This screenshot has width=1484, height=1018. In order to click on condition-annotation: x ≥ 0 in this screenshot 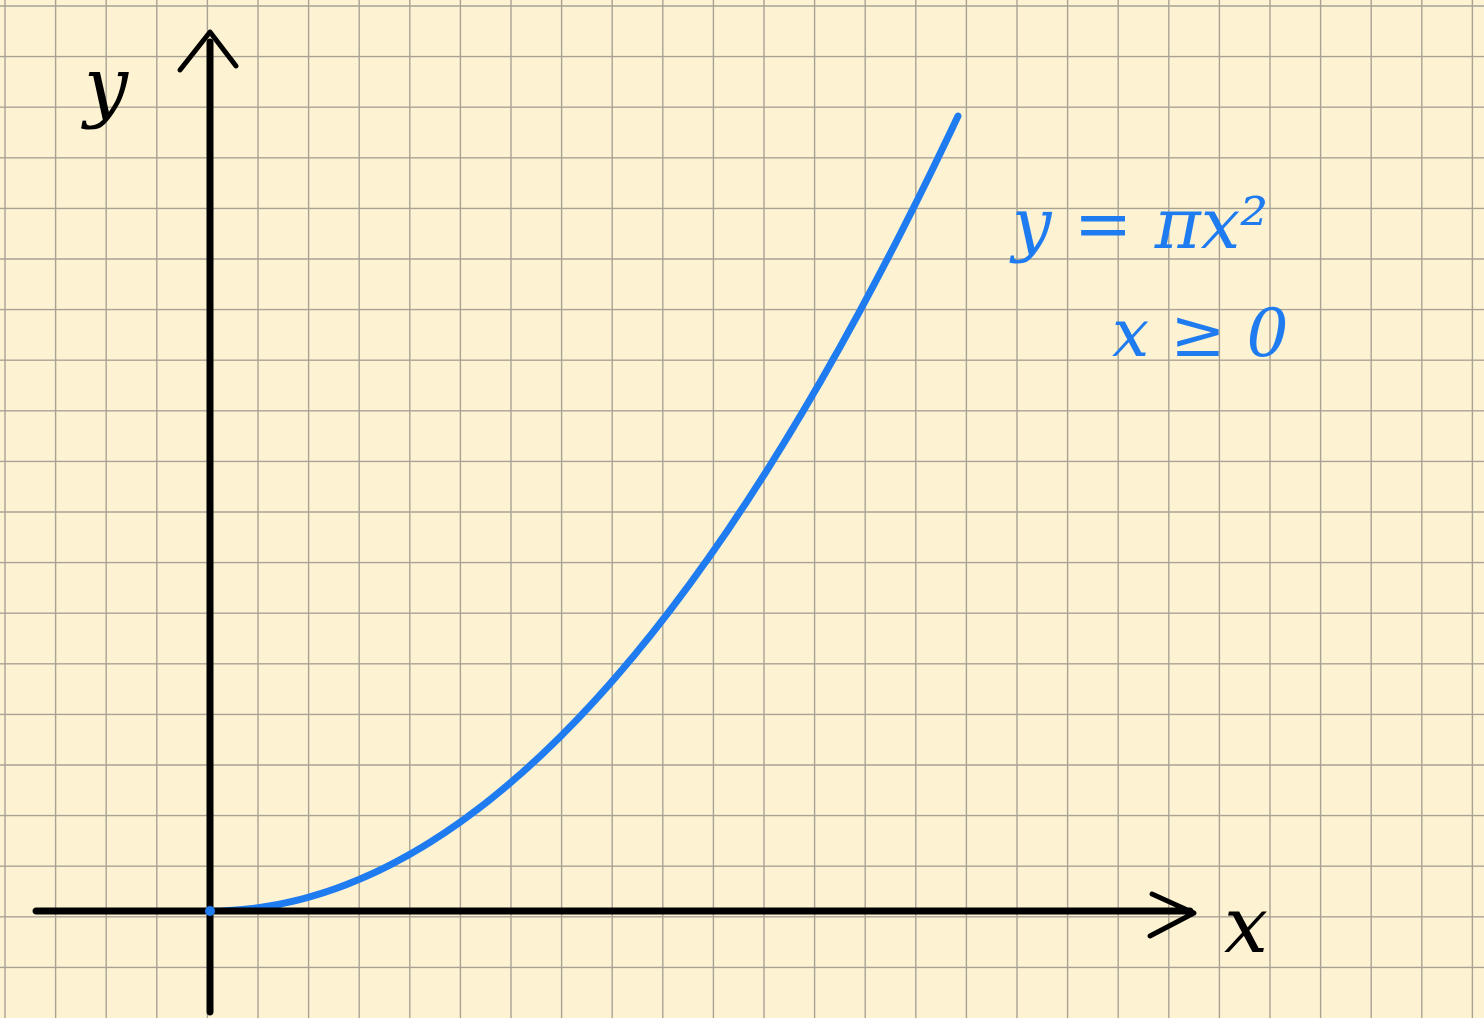, I will do `click(1200, 333)`.